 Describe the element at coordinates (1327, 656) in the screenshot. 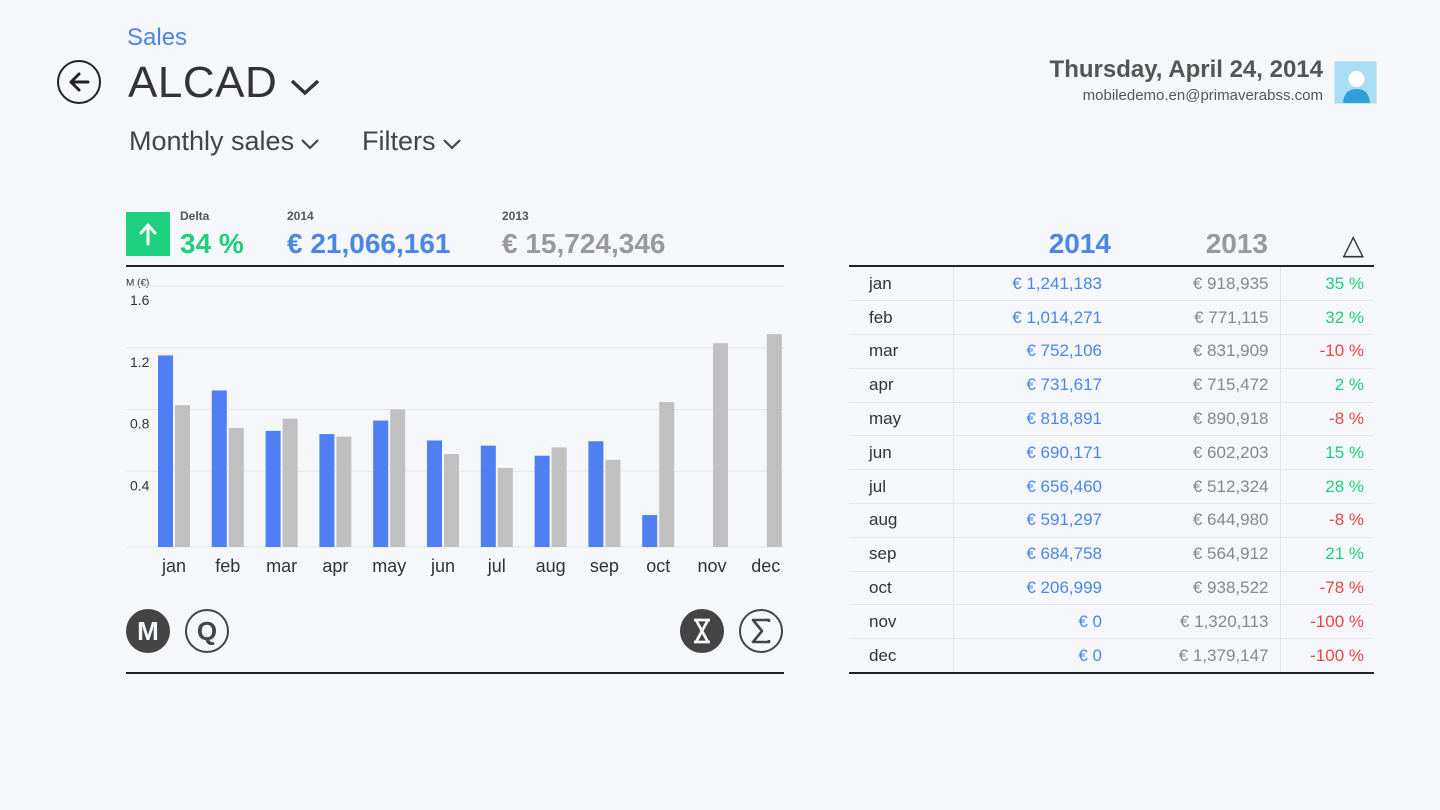

I see `table-cell-delta: -100 %` at that location.